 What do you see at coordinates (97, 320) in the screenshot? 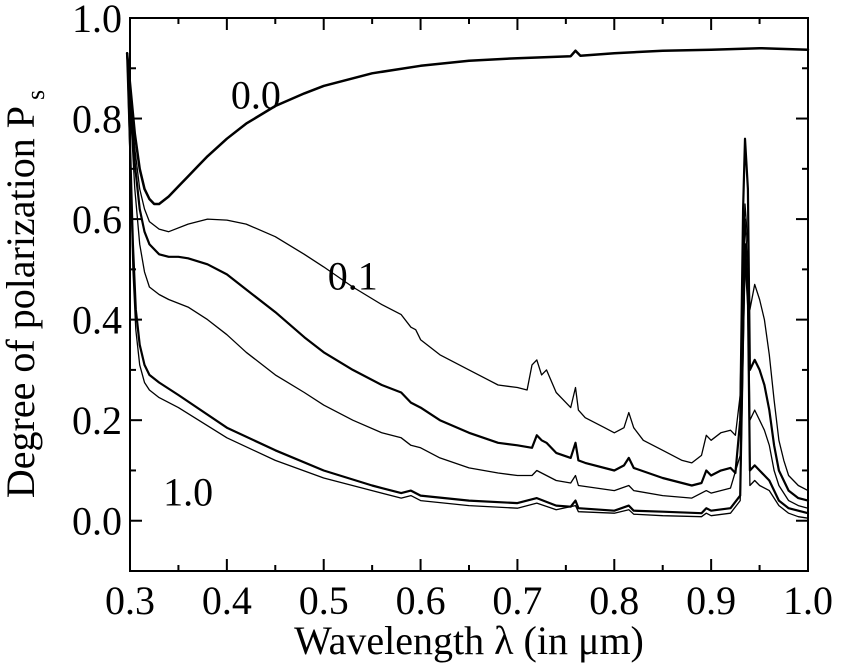
I see `y-tick-label: 0.4` at bounding box center [97, 320].